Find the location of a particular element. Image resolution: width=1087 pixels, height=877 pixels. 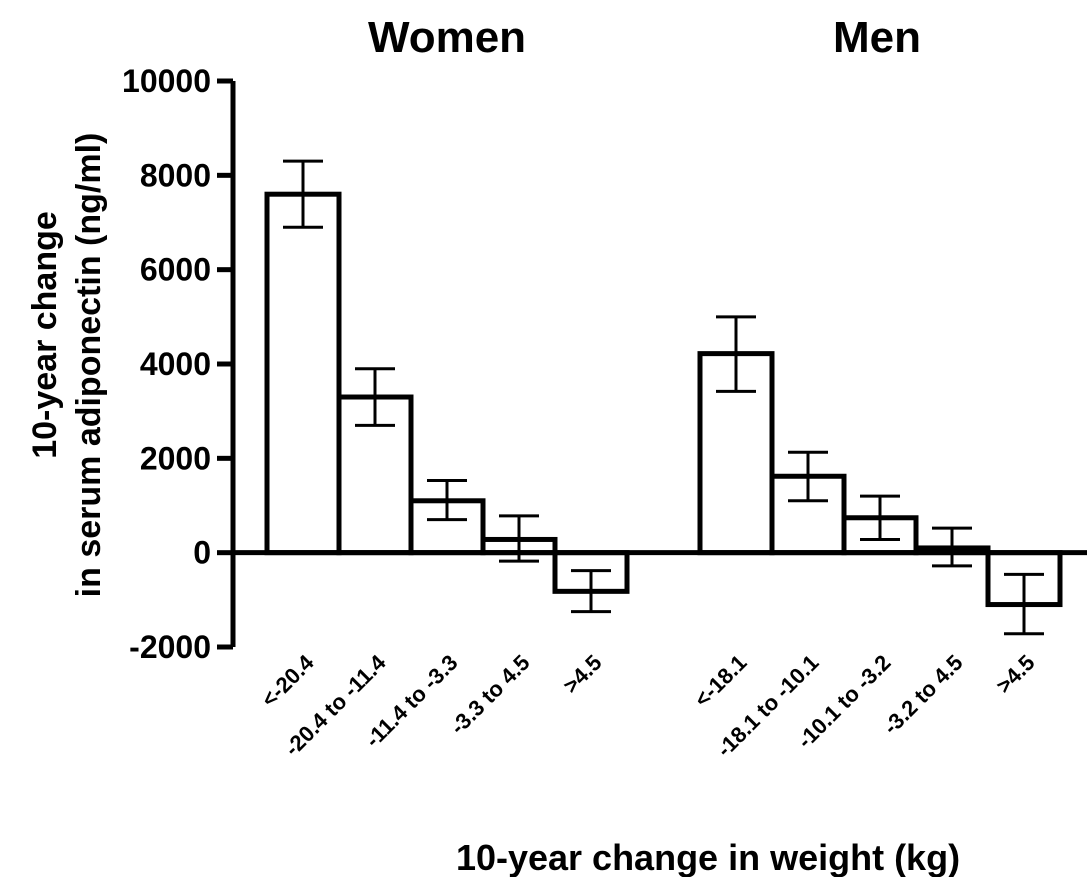

y-tick-label: 10000 is located at coordinates (166, 81).